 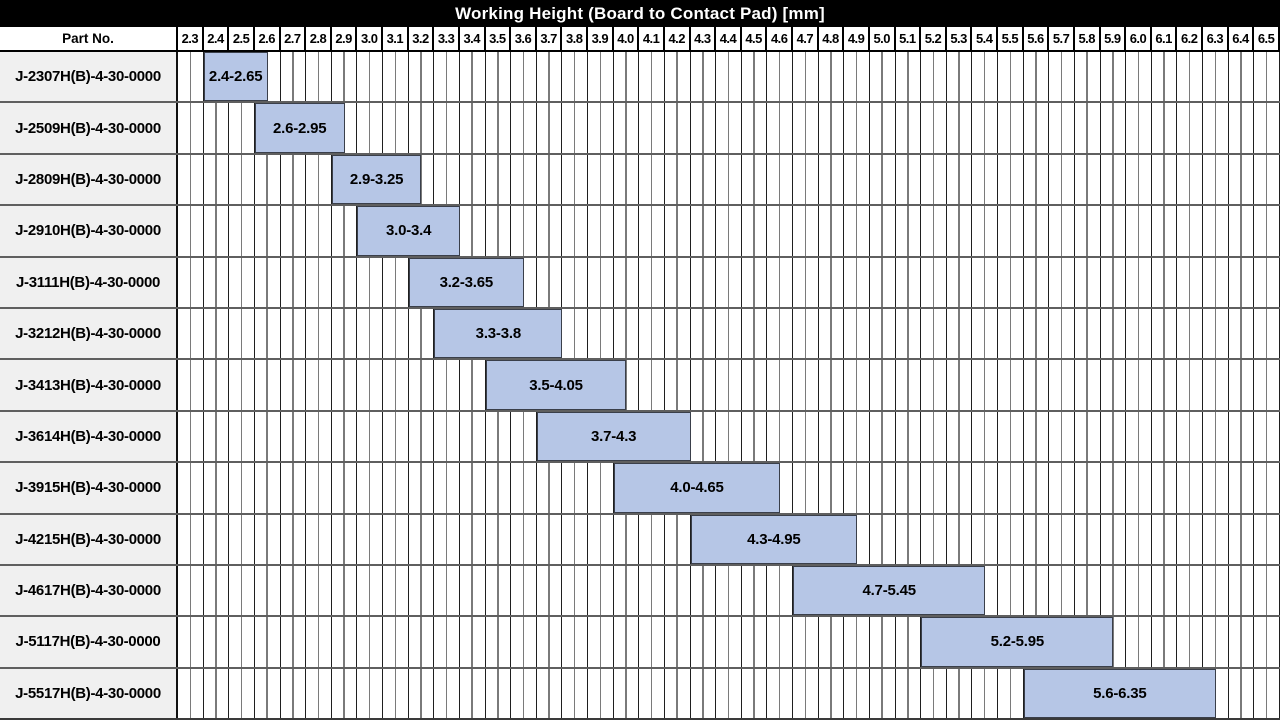 I want to click on axis-tick: 5.6, so click(x=1037, y=38).